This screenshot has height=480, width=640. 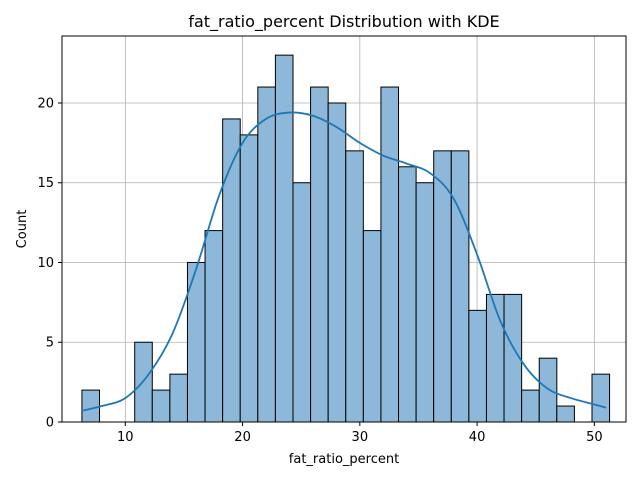 I want to click on x-tick-label: 20, so click(x=242, y=437).